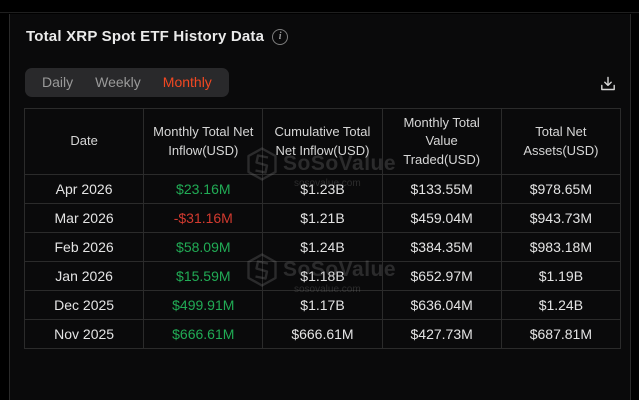  Describe the element at coordinates (203, 334) in the screenshot. I see `cell-monthly-inflow: $666.61M` at that location.